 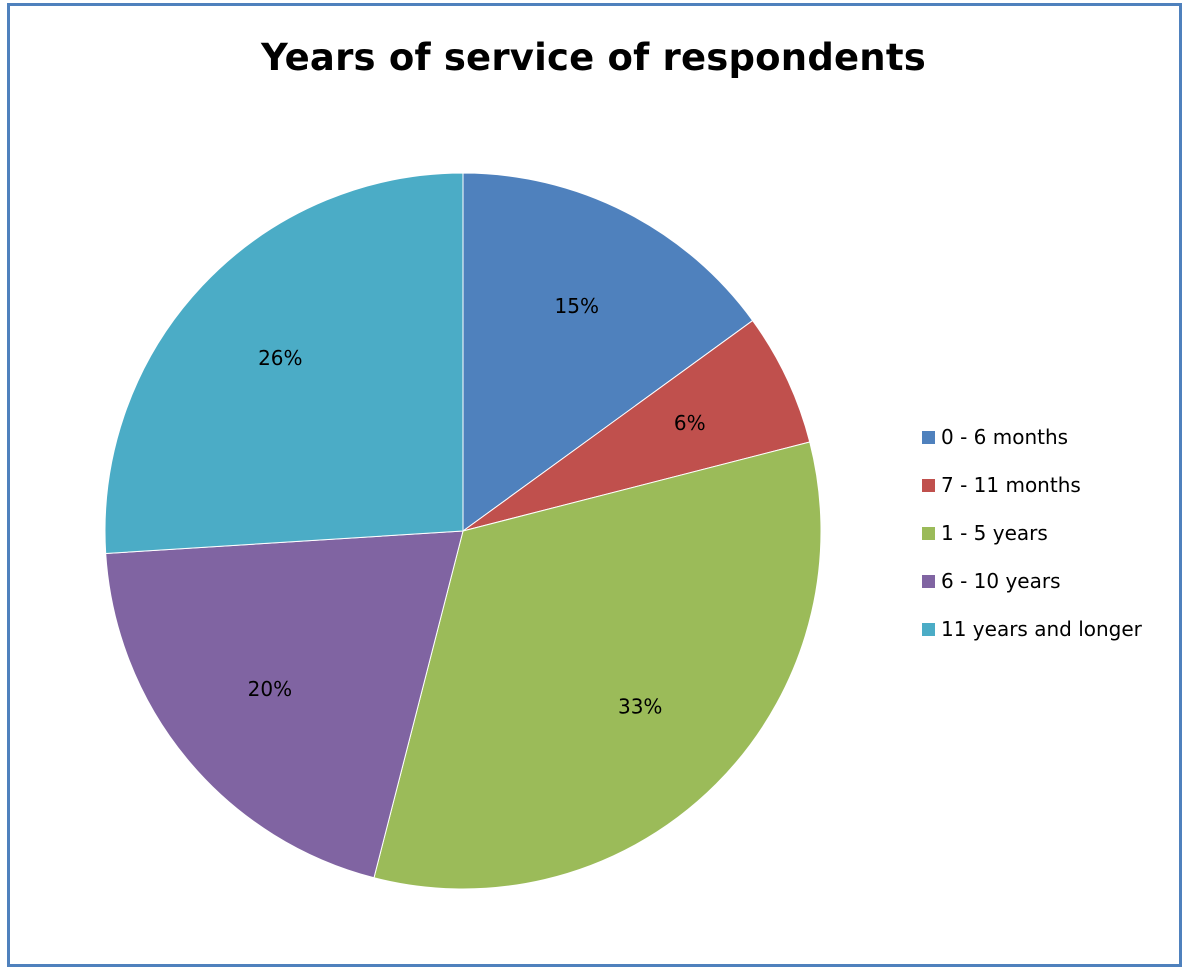 I want to click on legend-item: 1 - 5 years, so click(x=1032, y=533).